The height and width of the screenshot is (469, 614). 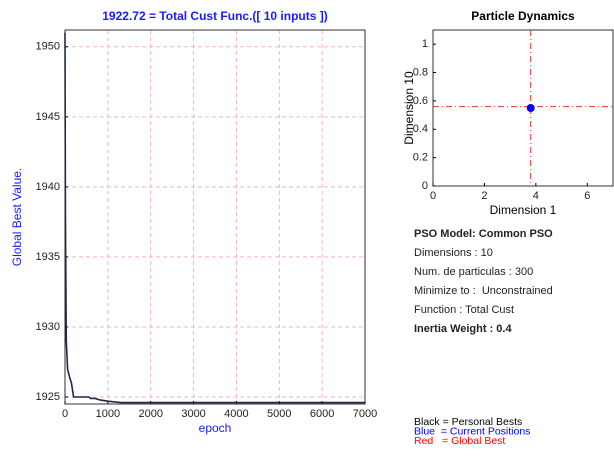 What do you see at coordinates (468, 422) in the screenshot?
I see `color-note: Black = Personal Bests` at bounding box center [468, 422].